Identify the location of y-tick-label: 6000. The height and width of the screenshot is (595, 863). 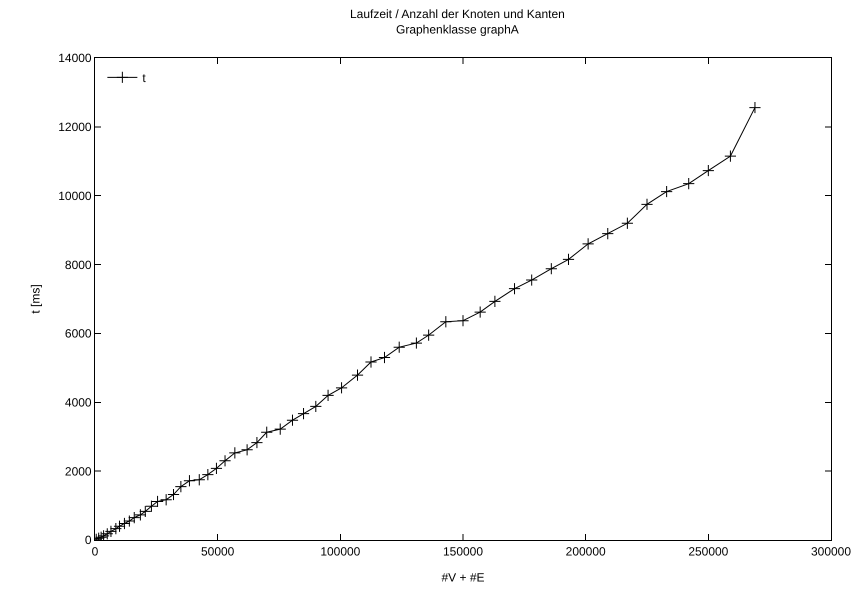
(78, 333).